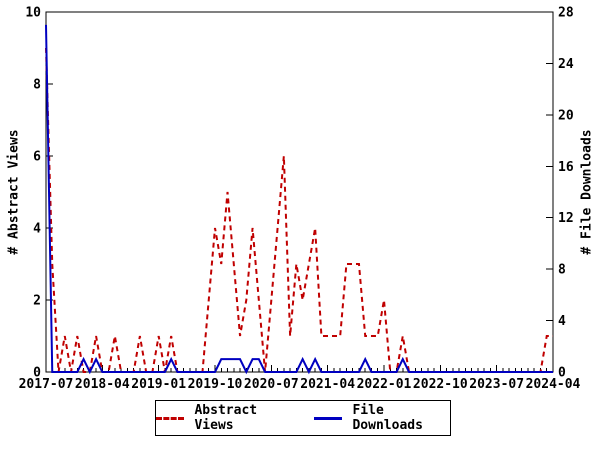  What do you see at coordinates (440, 384) in the screenshot?
I see `svg-text: 2022-10` at bounding box center [440, 384].